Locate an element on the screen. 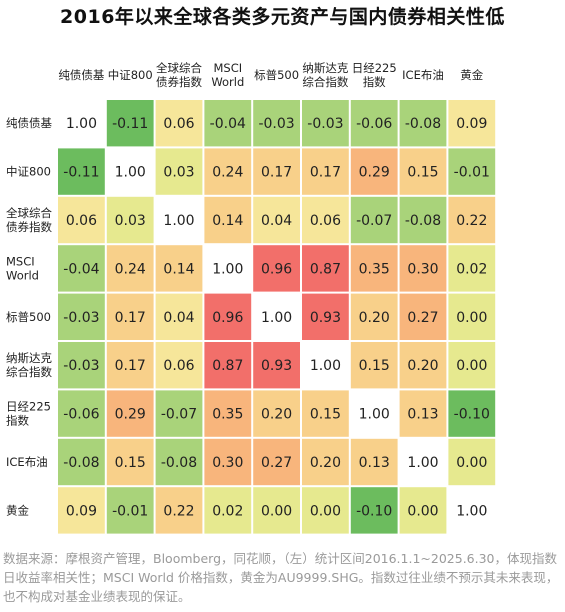 Image resolution: width=565 pixels, height=612 pixels. cell-value-label: 0.96 is located at coordinates (227, 318).